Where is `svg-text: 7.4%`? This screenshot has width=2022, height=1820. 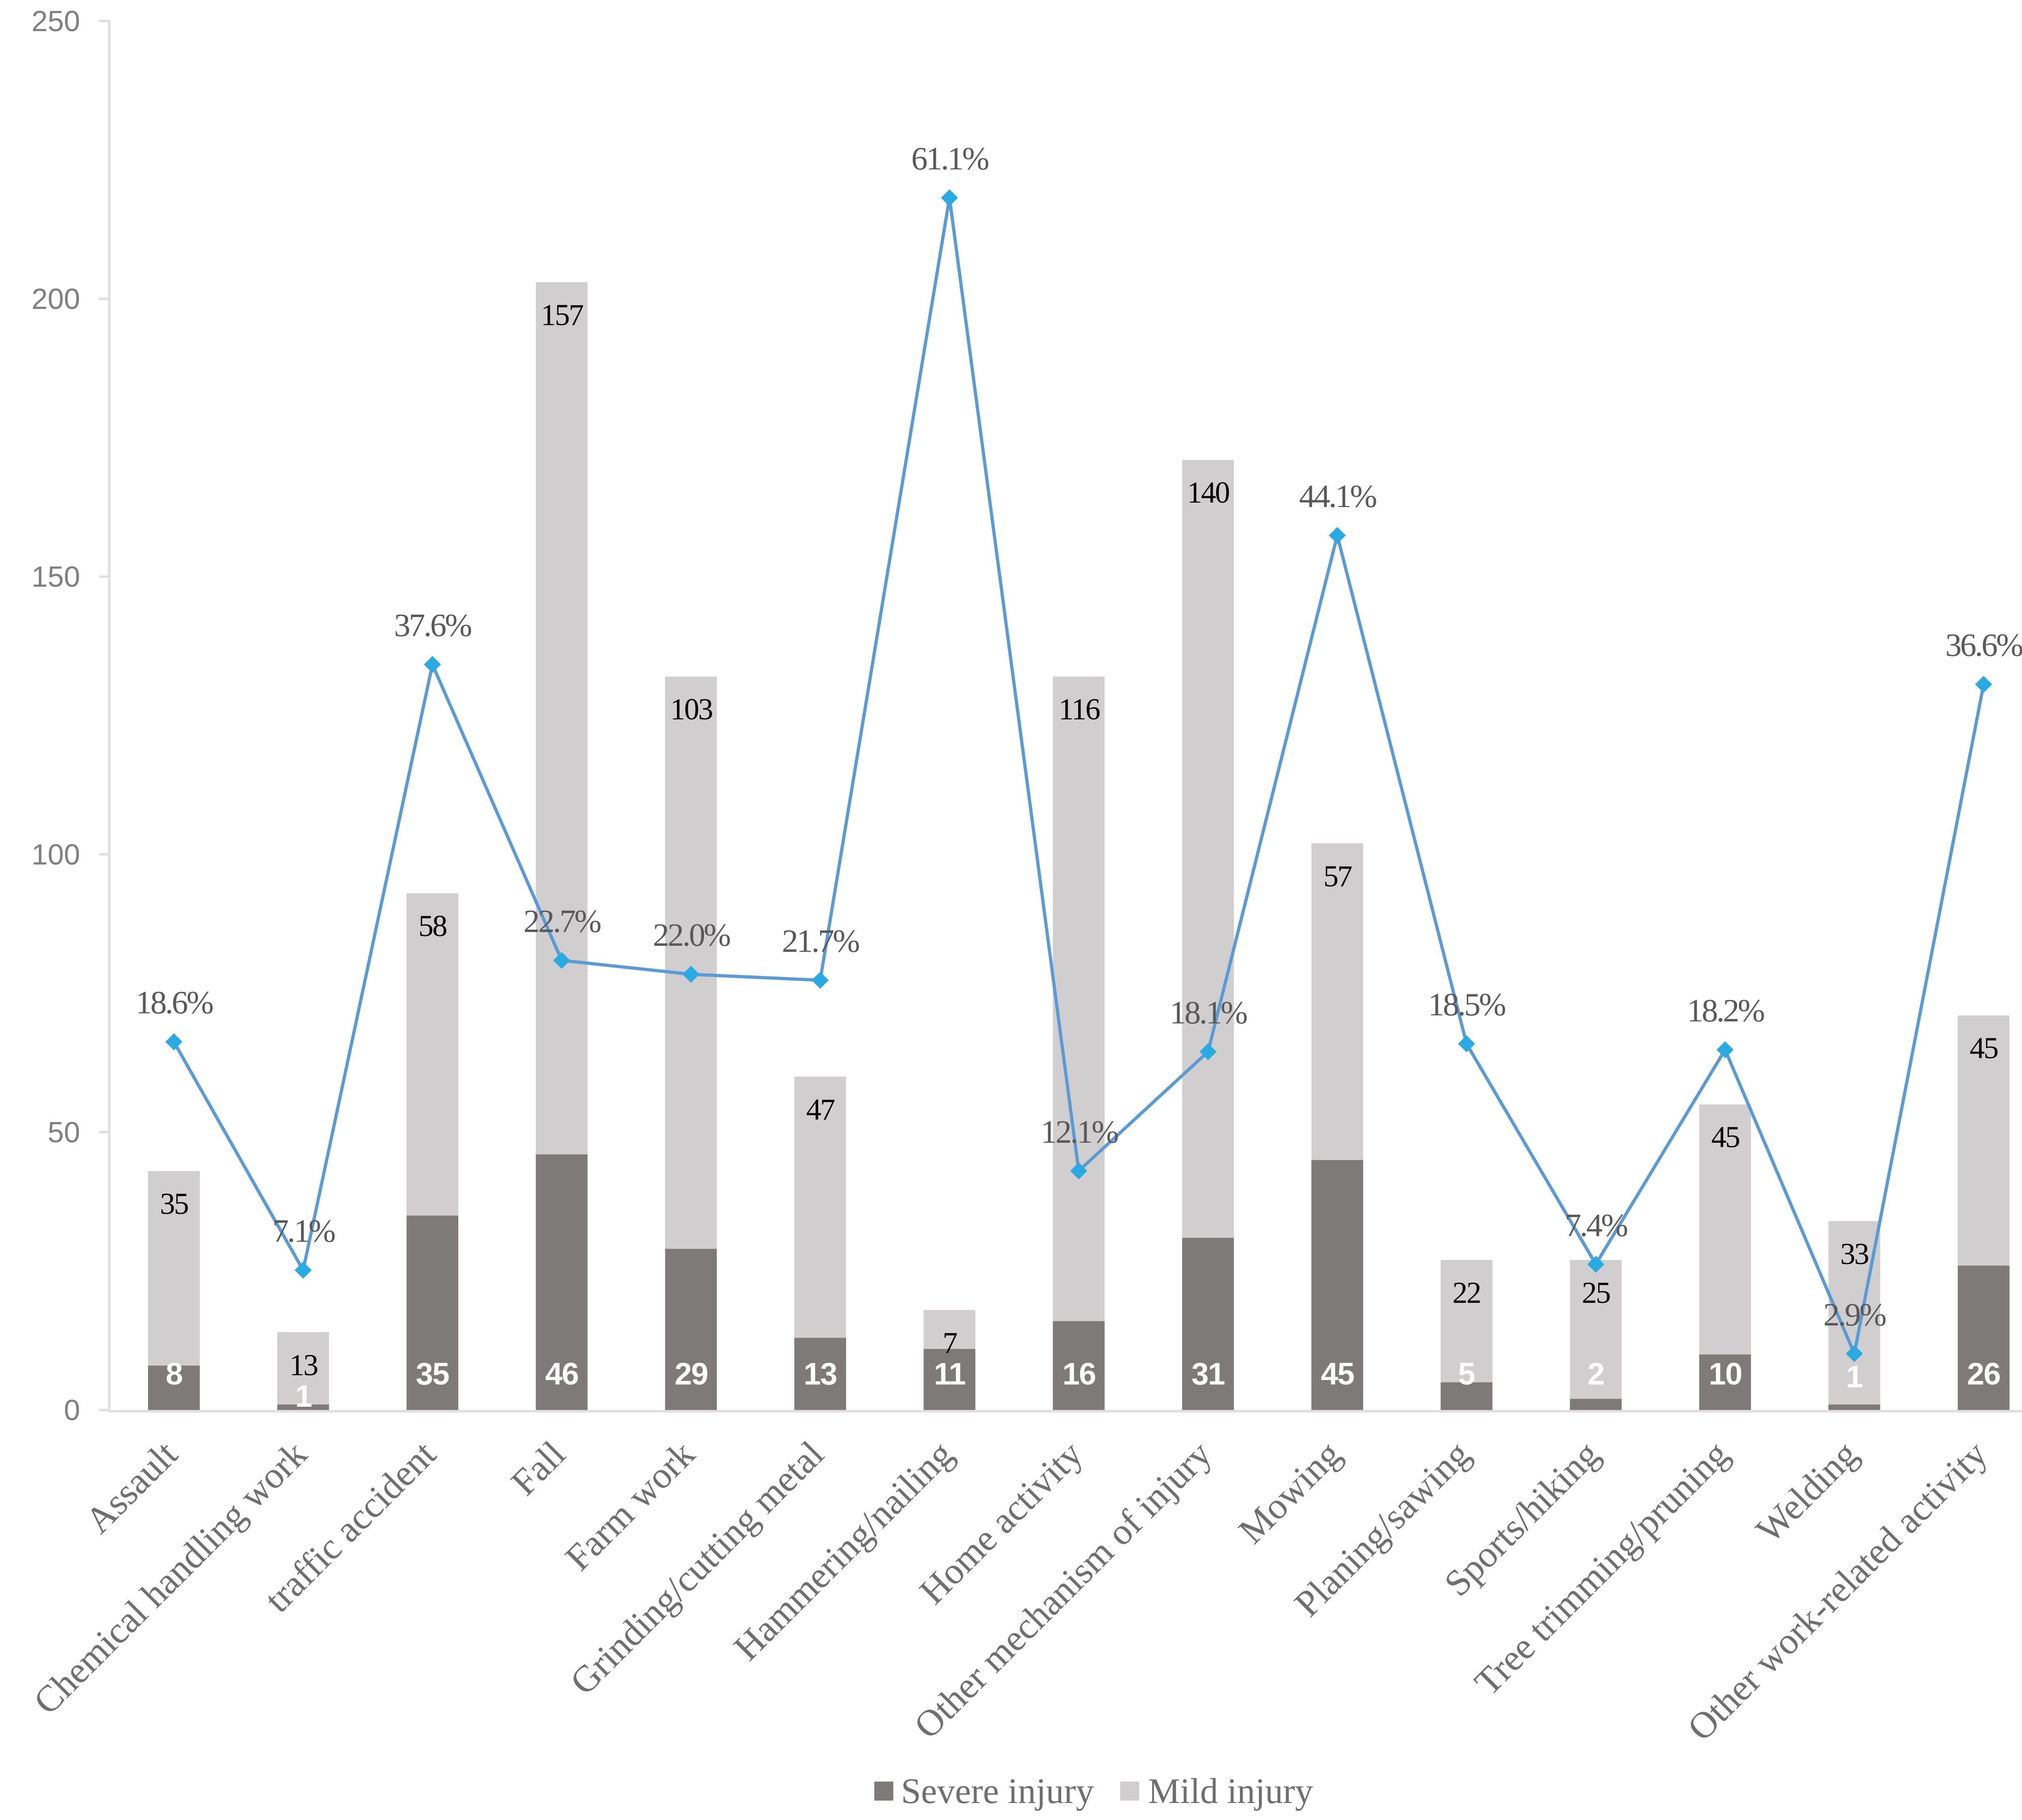 svg-text: 7.4% is located at coordinates (1596, 1225).